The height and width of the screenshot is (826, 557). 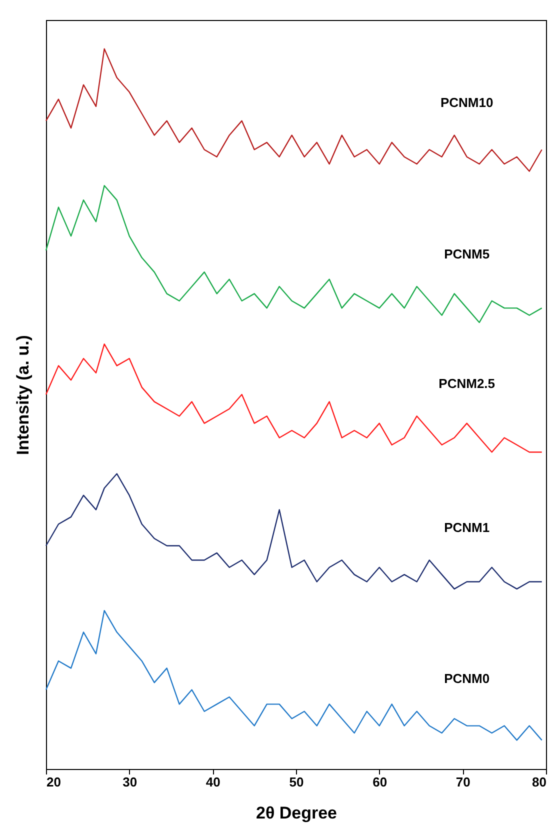 What do you see at coordinates (130, 782) in the screenshot?
I see `x-tick-label: 30` at bounding box center [130, 782].